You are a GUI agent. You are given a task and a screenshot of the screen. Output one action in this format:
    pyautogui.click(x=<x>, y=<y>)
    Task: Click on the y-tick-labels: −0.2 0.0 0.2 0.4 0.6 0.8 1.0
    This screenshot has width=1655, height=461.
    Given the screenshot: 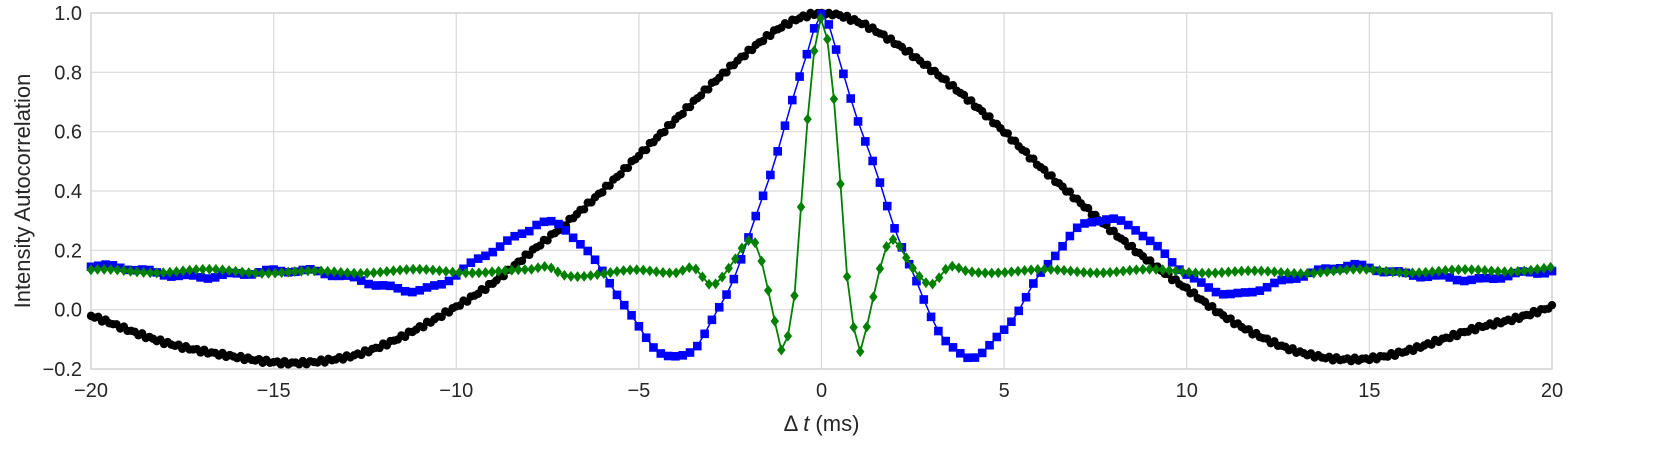 What is the action you would take?
    pyautogui.click(x=62, y=192)
    